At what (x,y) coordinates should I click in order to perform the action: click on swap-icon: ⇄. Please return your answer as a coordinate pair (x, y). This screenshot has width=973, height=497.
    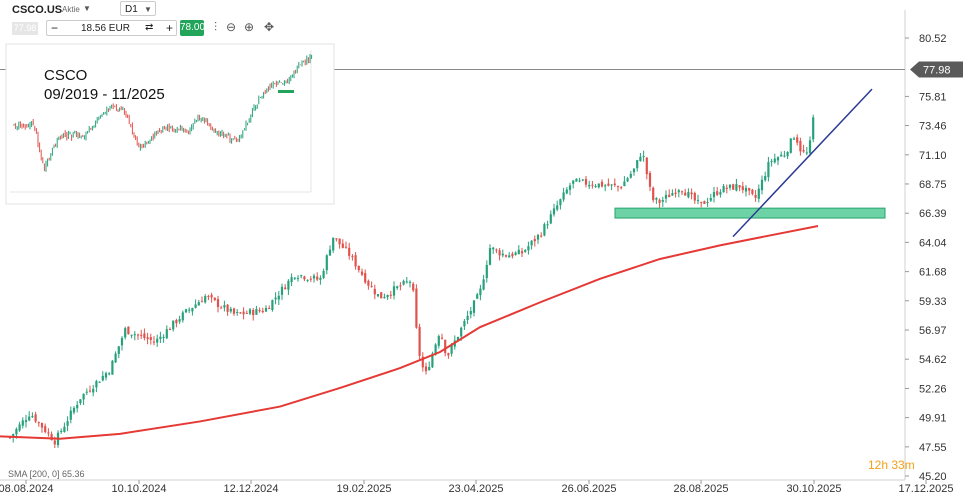
    Looking at the image, I should click on (149, 27).